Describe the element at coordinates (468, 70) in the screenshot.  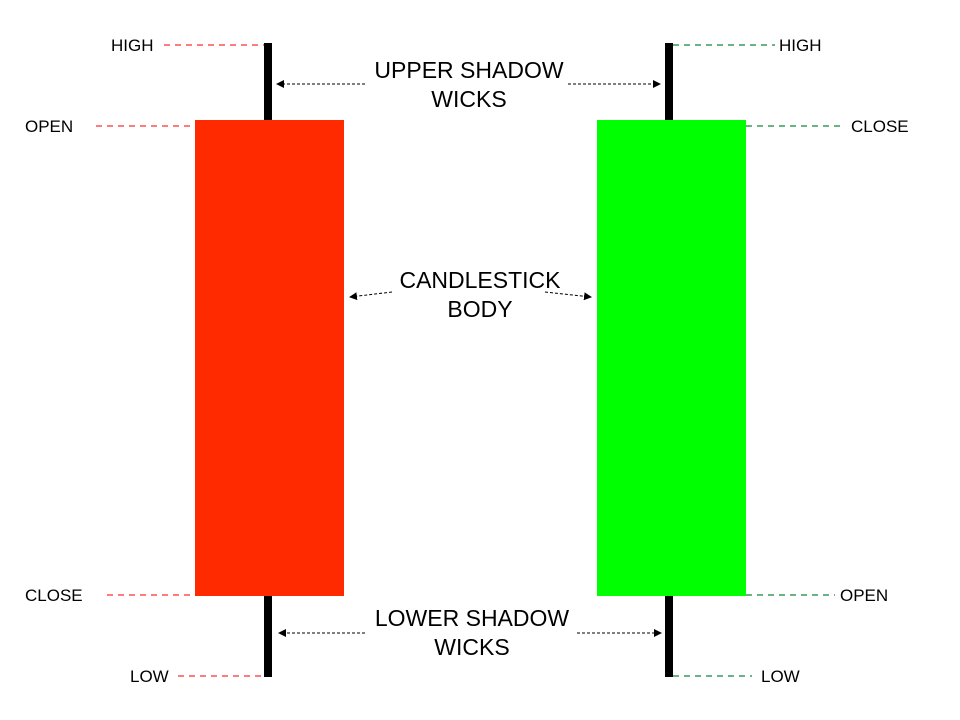
I see `upper-callout-line1: UPPER SHADOW` at that location.